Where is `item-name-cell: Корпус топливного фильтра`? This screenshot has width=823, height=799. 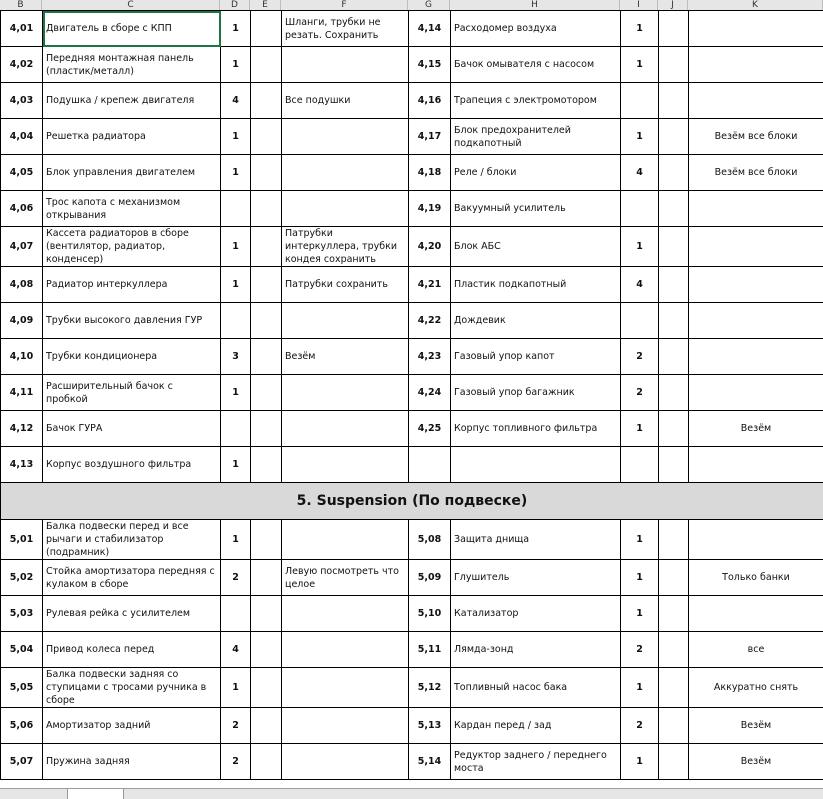 item-name-cell: Корпус топливного фильтра is located at coordinates (536, 429).